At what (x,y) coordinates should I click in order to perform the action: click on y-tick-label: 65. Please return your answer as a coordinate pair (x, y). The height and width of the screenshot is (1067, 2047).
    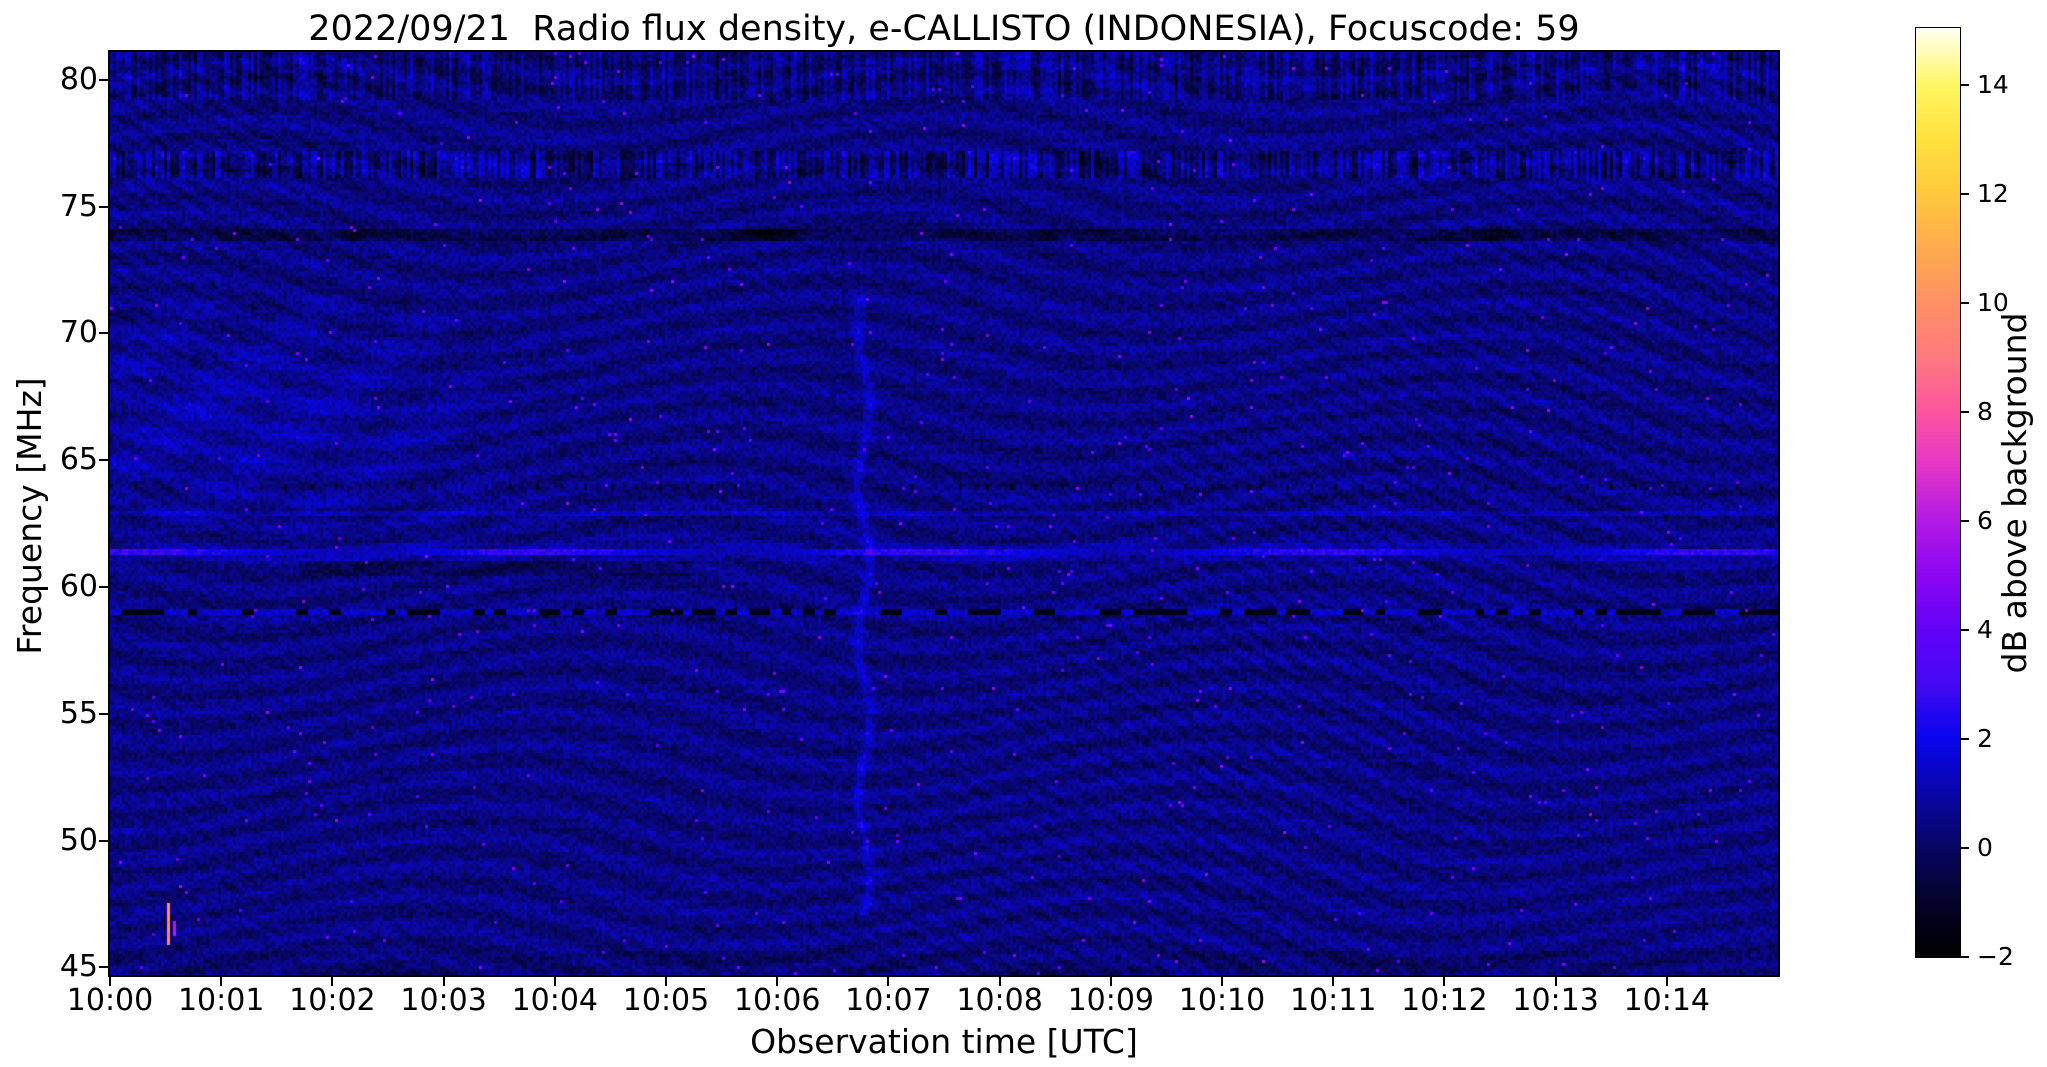
    Looking at the image, I should click on (78, 460).